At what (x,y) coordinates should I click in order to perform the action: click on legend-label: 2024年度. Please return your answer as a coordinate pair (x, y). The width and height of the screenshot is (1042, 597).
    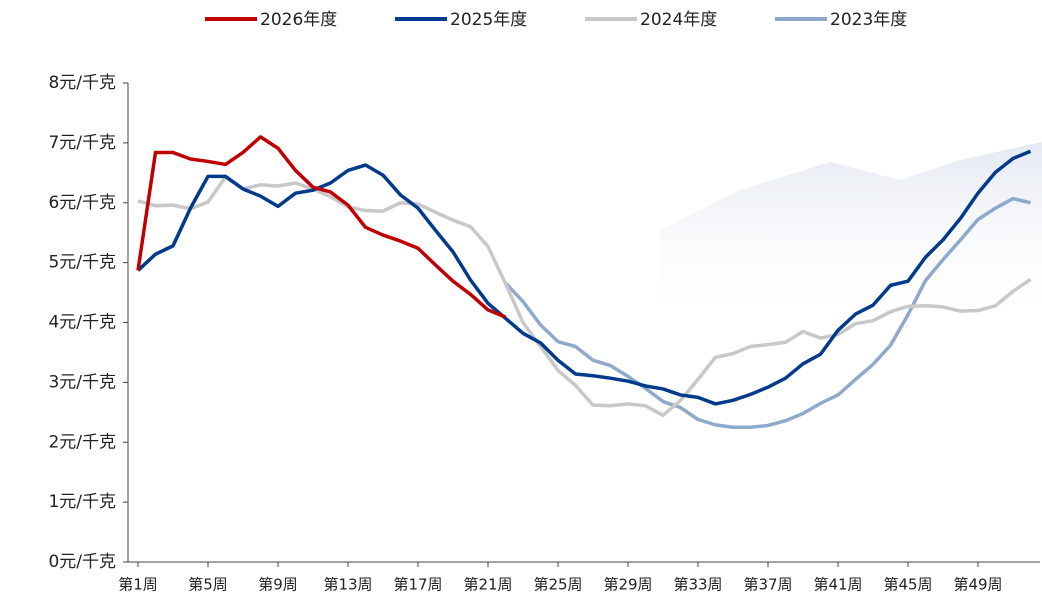
    Looking at the image, I should click on (678, 20).